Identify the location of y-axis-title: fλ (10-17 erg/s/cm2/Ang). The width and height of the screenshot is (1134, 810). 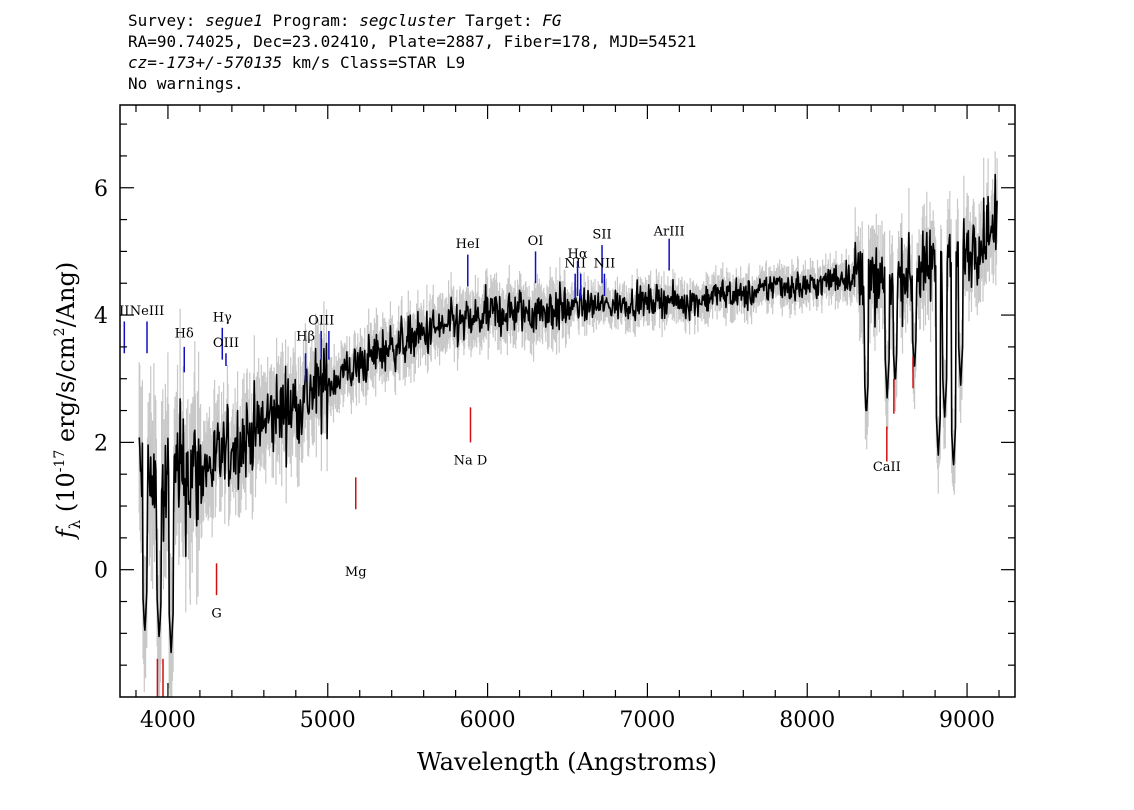
(68, 401).